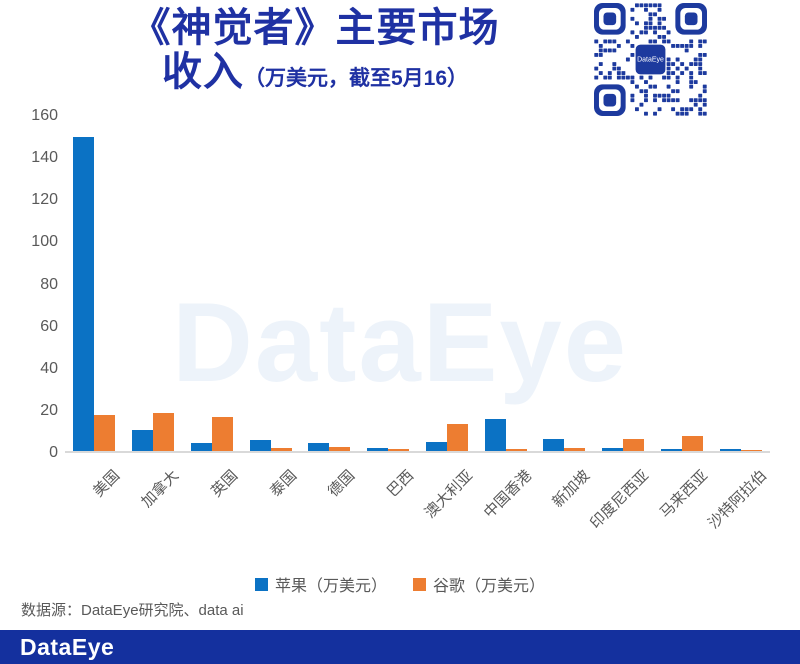 The image size is (800, 664). I want to click on chart-title-main: 收入, so click(202, 72).